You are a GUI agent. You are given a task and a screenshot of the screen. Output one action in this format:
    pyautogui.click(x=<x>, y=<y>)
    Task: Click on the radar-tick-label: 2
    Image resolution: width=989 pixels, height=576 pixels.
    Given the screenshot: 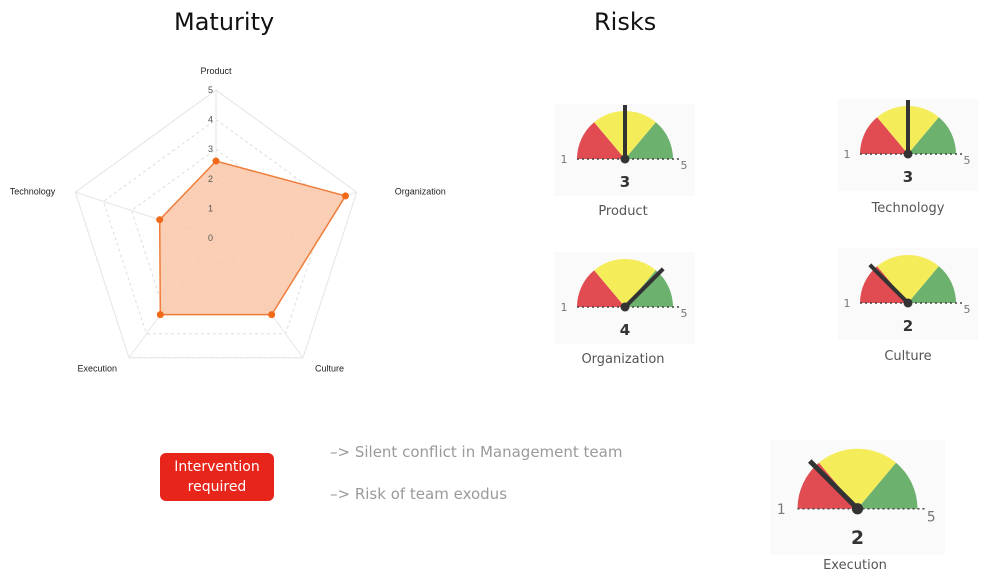 What is the action you would take?
    pyautogui.click(x=210, y=179)
    